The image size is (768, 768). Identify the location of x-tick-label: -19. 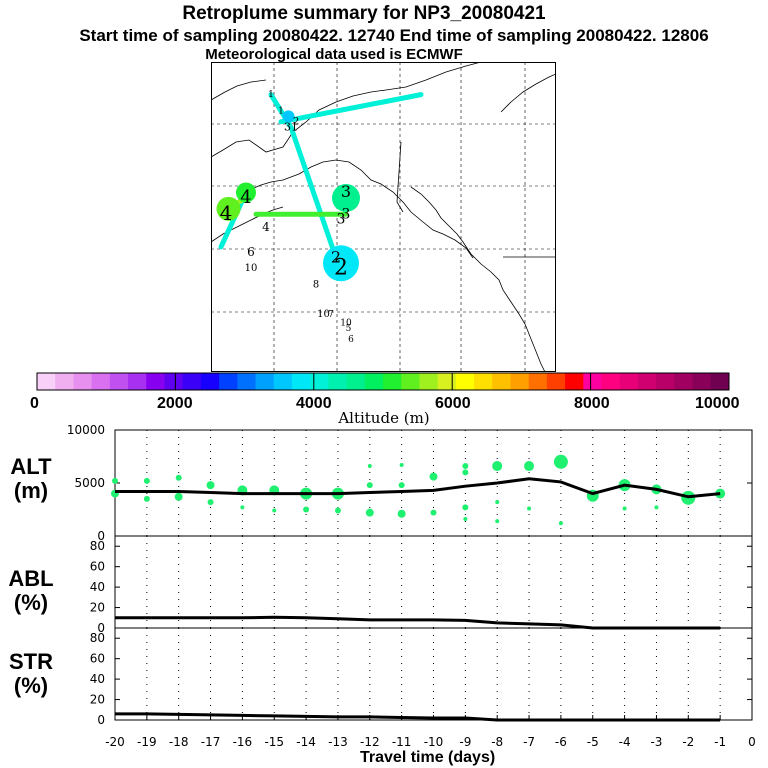
(147, 742).